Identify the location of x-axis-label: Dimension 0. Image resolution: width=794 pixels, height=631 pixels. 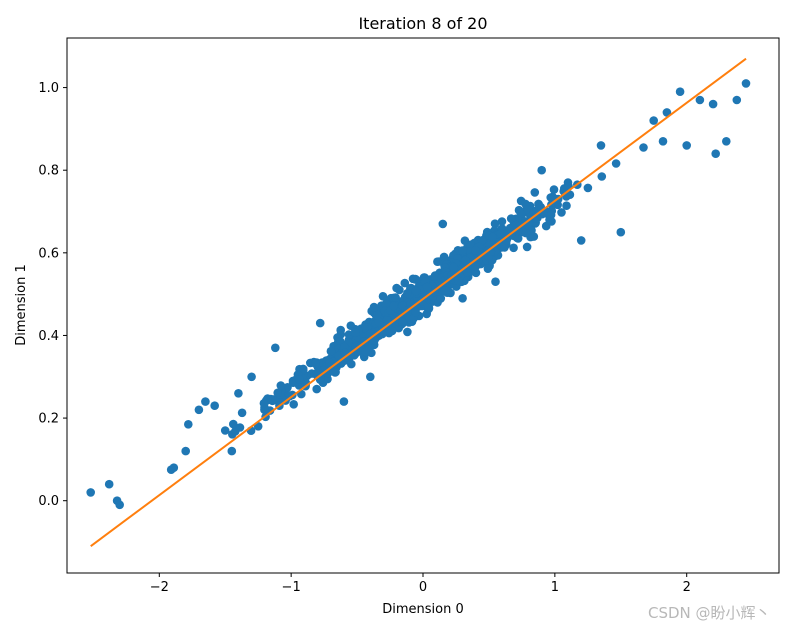
(423, 609).